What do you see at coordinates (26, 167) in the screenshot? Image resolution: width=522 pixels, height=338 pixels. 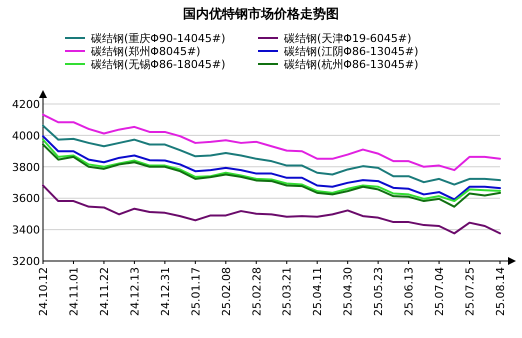 I see `y-tick-label: 3800` at bounding box center [26, 167].